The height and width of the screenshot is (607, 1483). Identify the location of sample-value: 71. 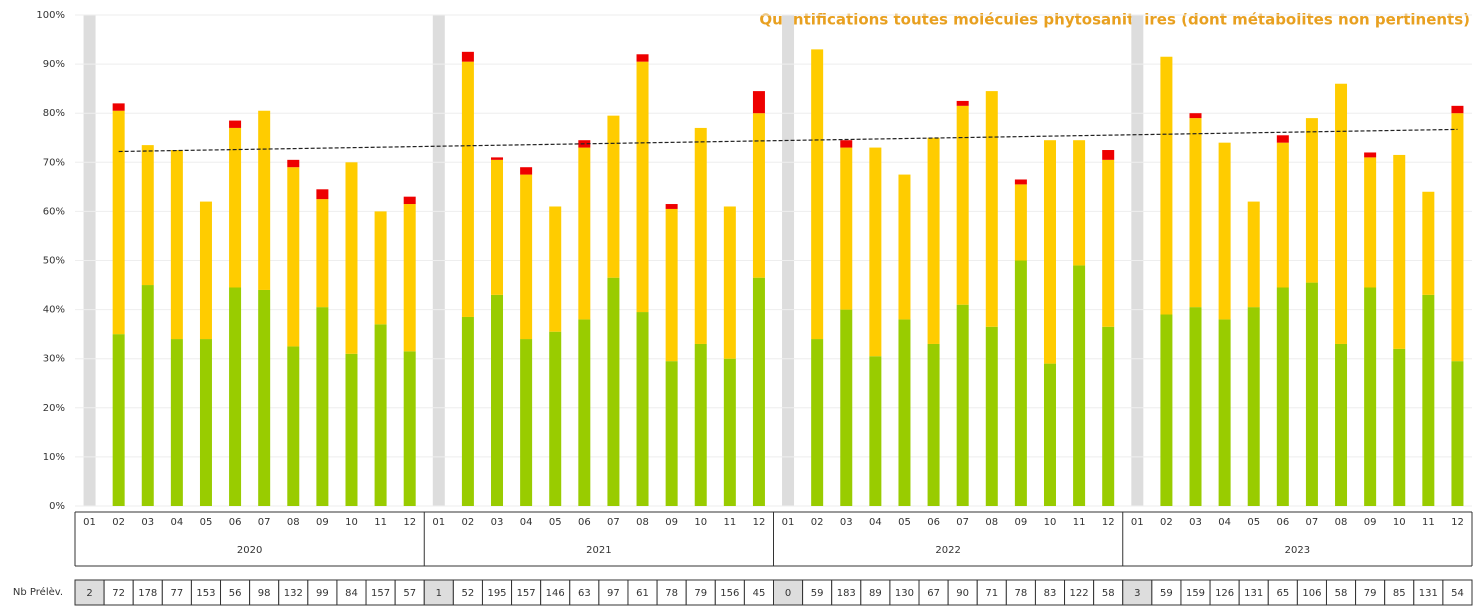
(991, 593).